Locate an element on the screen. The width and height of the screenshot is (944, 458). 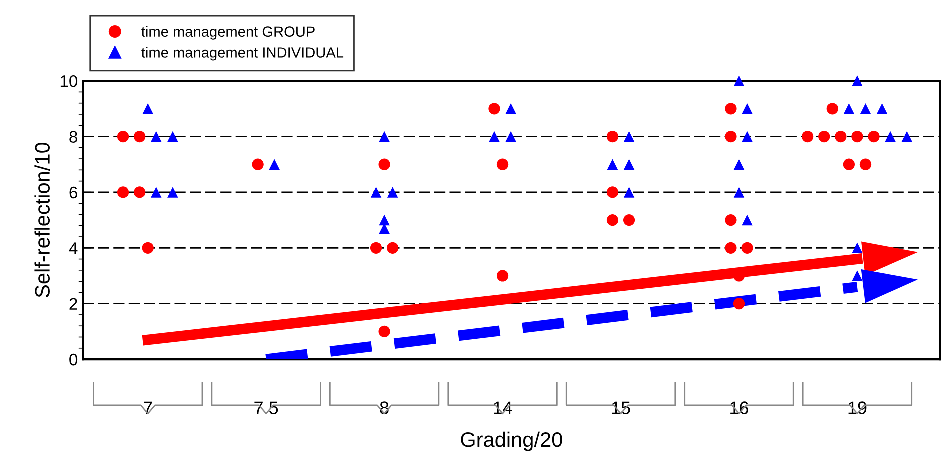
y-tick-label: 0 is located at coordinates (74, 360).